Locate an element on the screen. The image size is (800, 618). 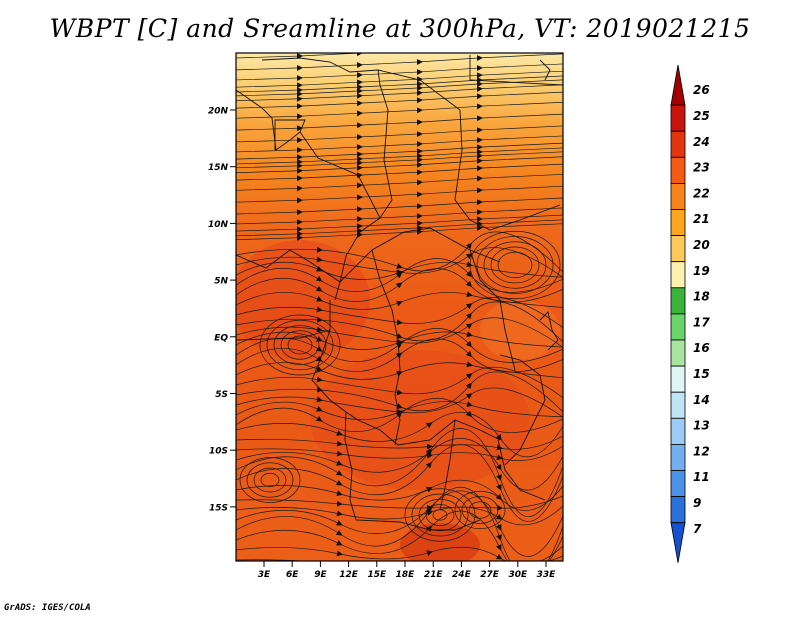
colorbar-label: 14 is located at coordinates (701, 400).